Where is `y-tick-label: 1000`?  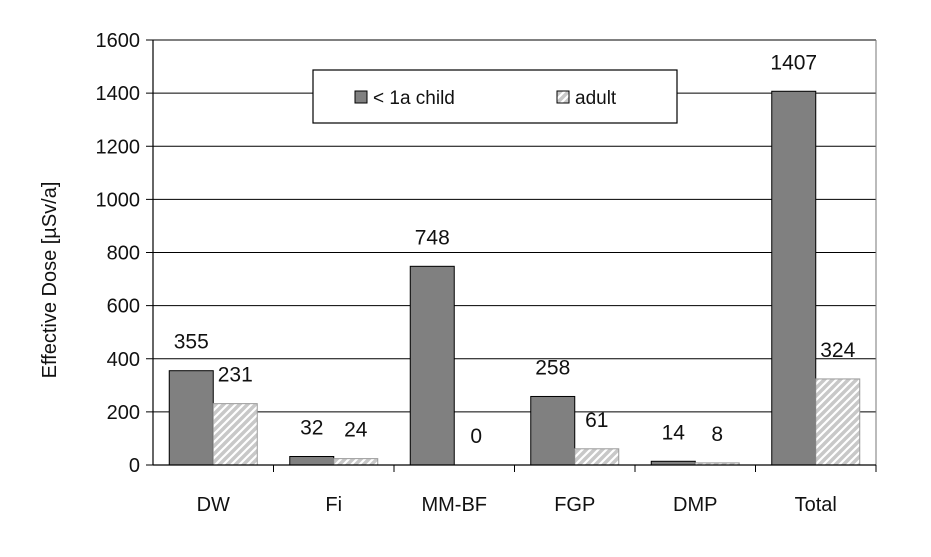 y-tick-label: 1000 is located at coordinates (118, 200).